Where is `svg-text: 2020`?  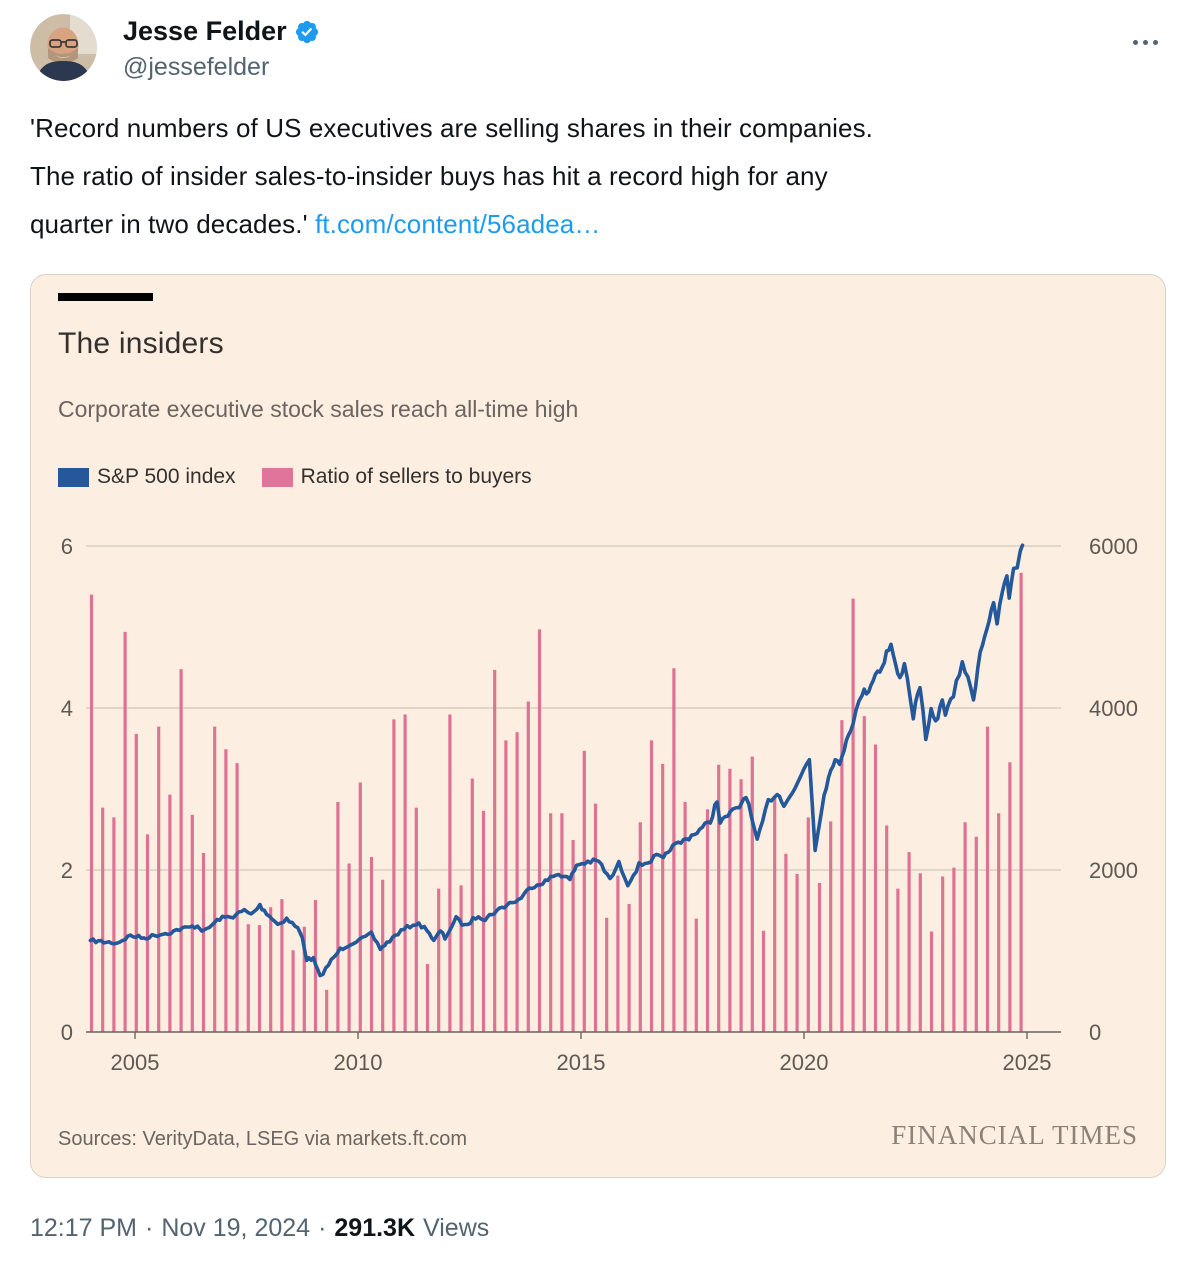
svg-text: 2020 is located at coordinates (804, 1062).